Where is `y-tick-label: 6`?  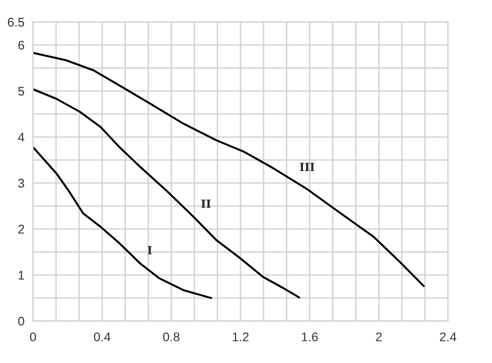 y-tick-label: 6 is located at coordinates (21, 45).